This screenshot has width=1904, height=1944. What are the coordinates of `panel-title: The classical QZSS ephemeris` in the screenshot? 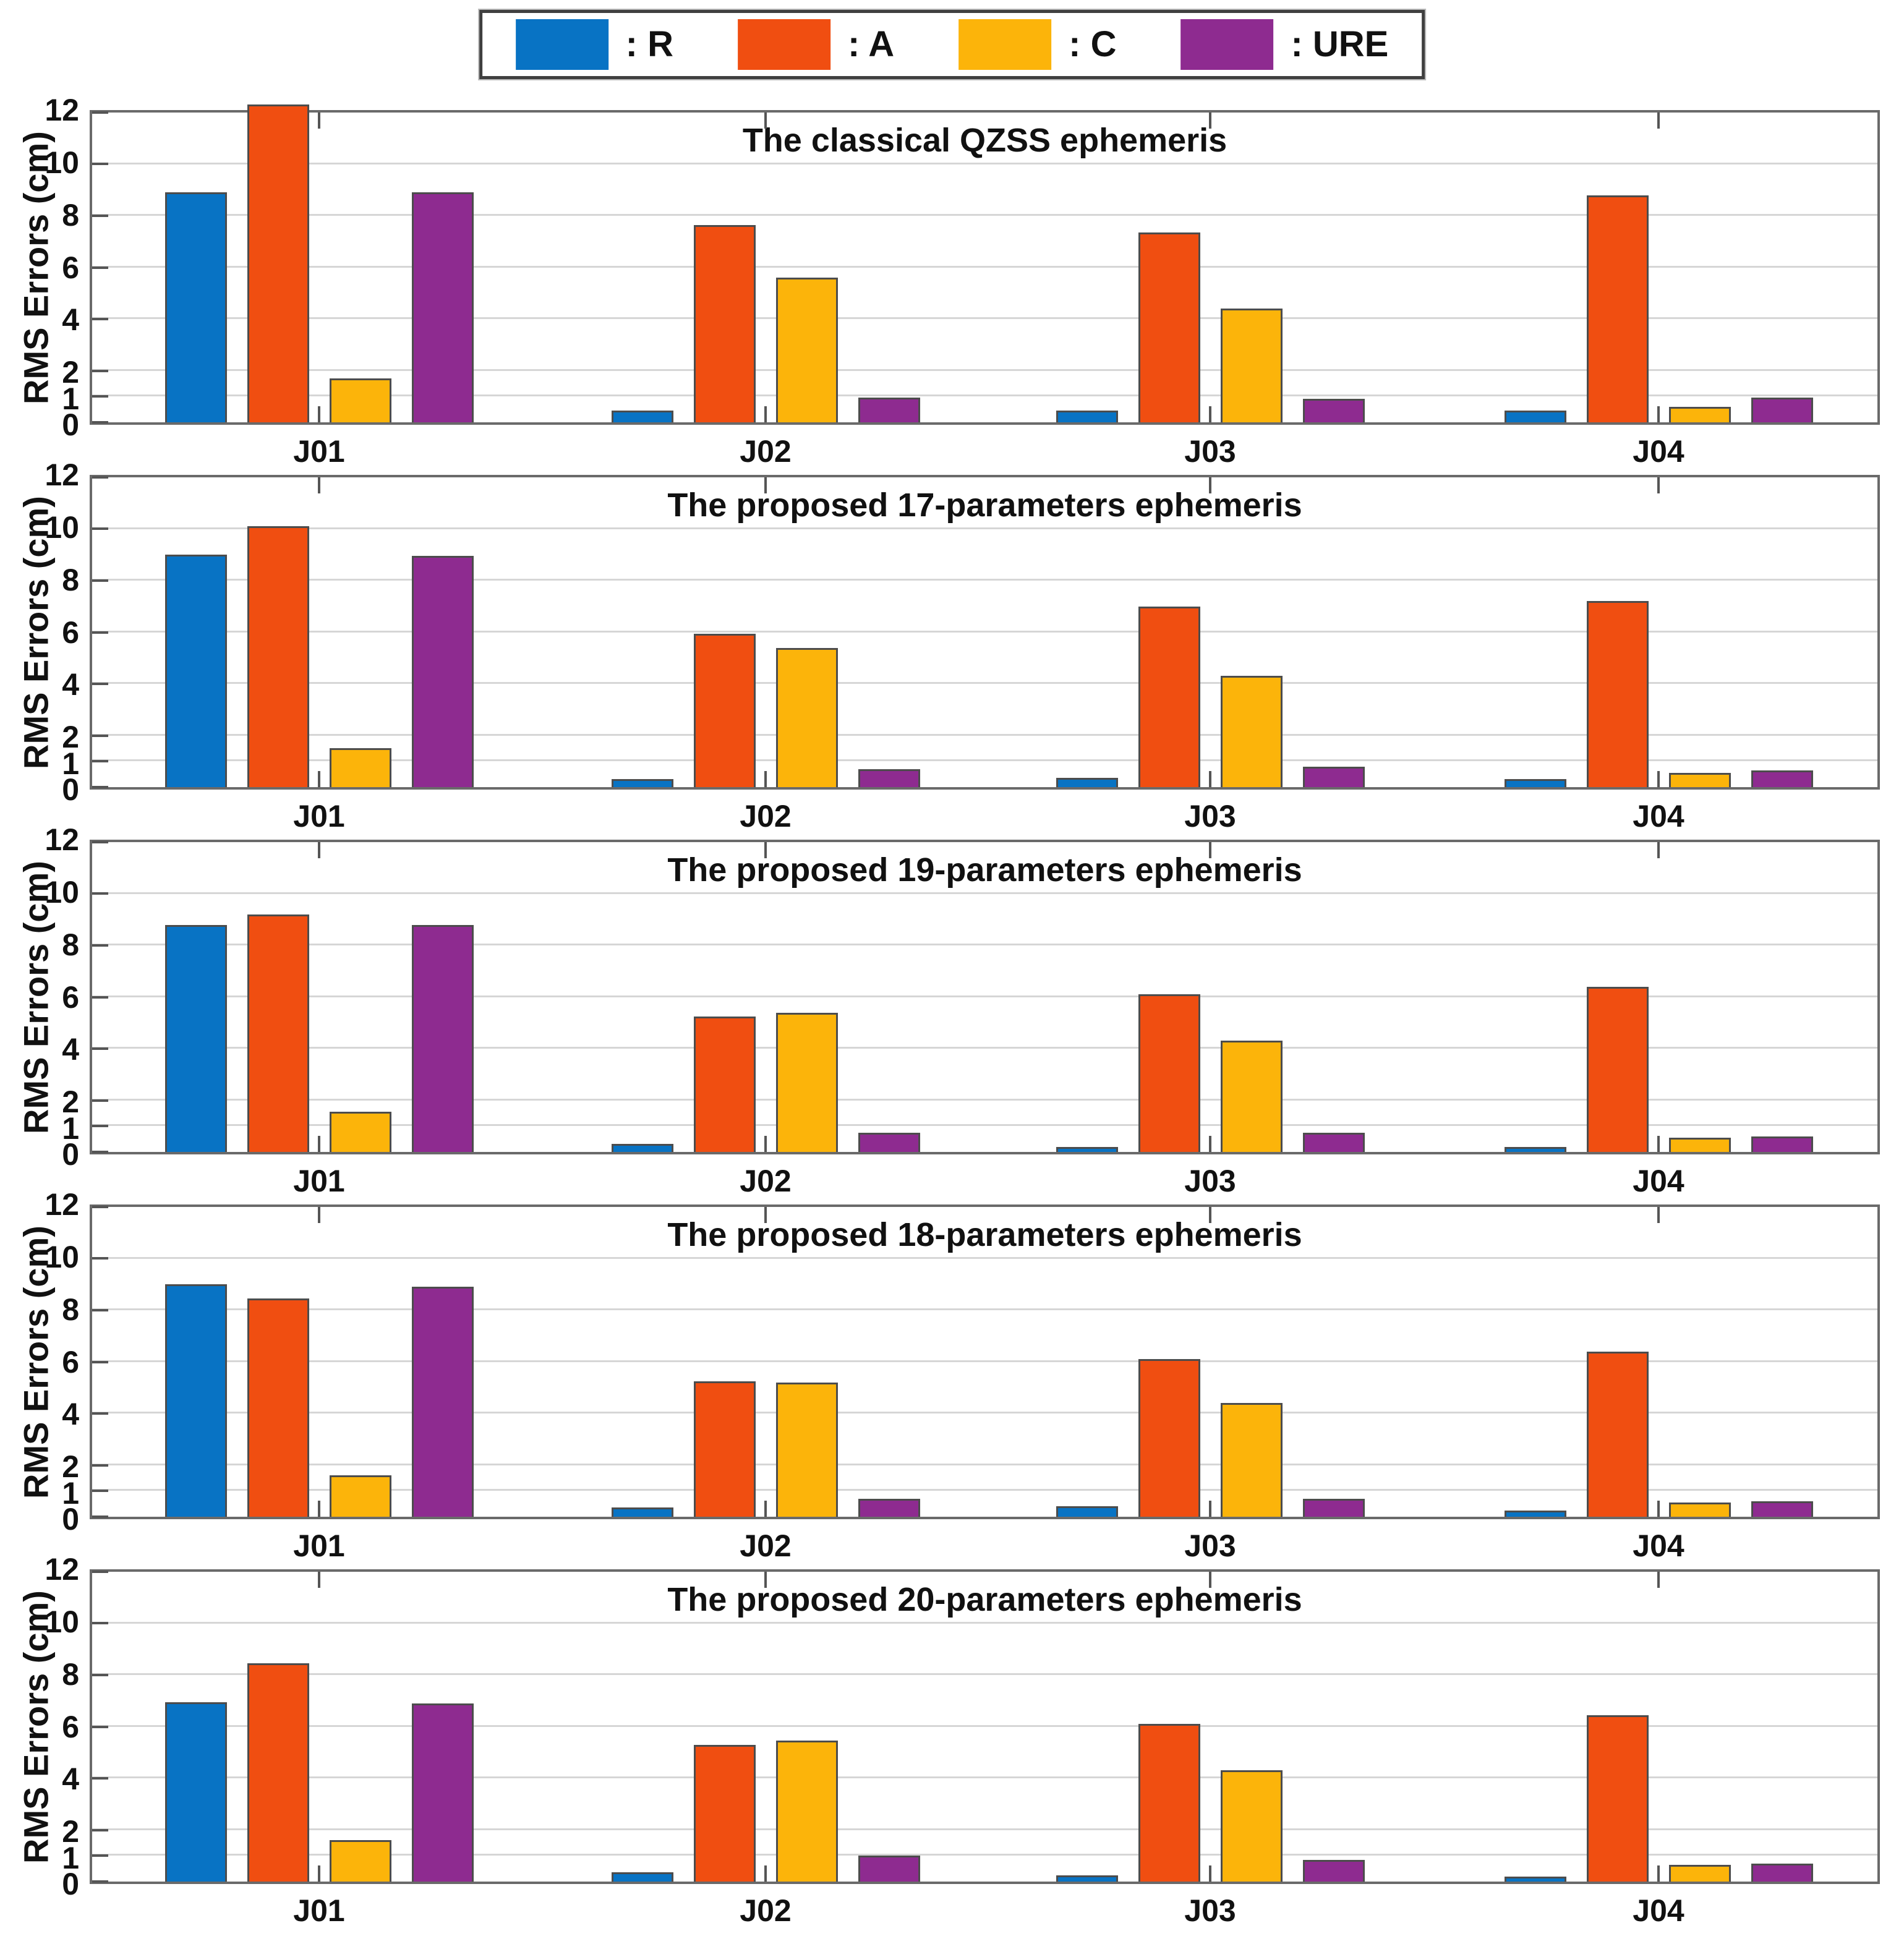 It's located at (984, 140).